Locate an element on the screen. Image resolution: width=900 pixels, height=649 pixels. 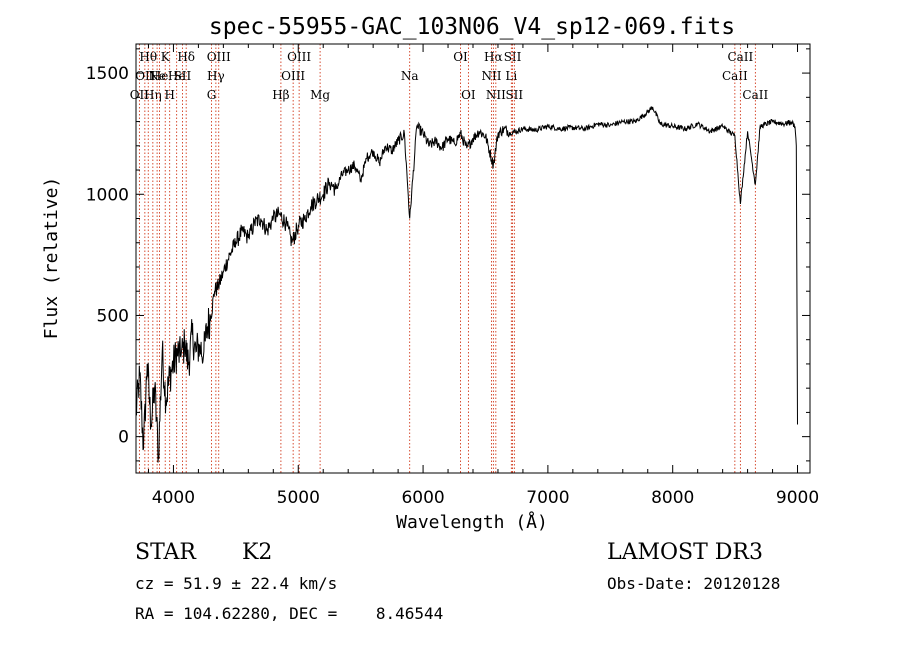
survey-name: LAMOST DR3 is located at coordinates (685, 552).